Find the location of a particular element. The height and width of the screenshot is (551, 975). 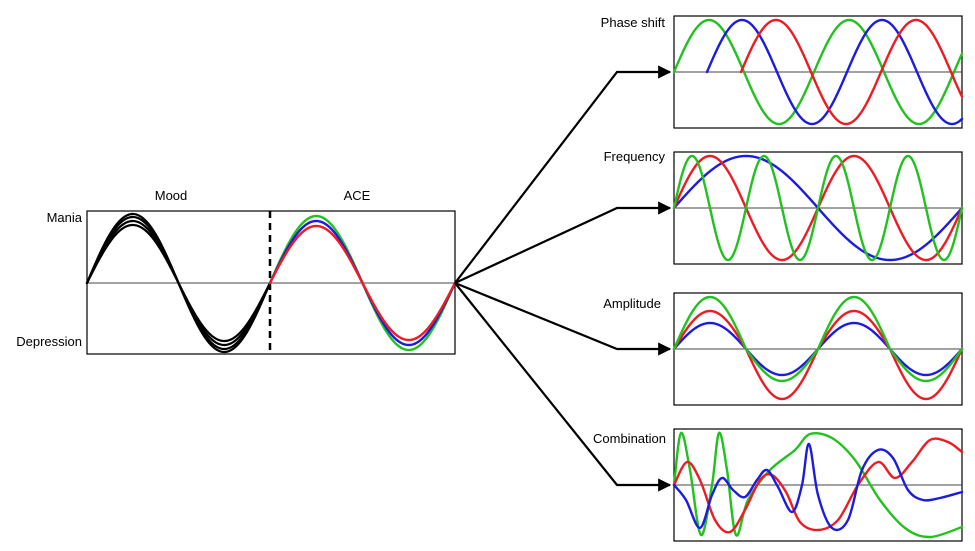

main-panel is located at coordinates (271, 282).